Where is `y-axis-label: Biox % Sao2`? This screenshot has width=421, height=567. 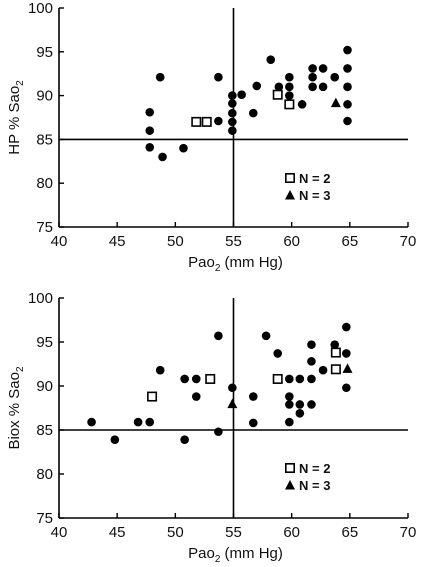
y-axis-label: Biox % Sao2 is located at coordinates (16, 408).